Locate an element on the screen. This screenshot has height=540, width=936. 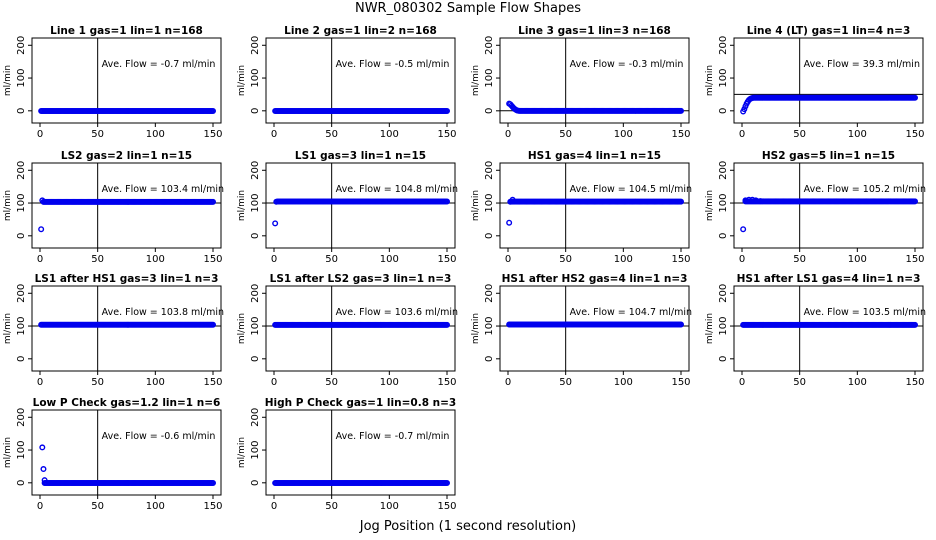
panel-3-ytick-label: 100 is located at coordinates (489, 77).